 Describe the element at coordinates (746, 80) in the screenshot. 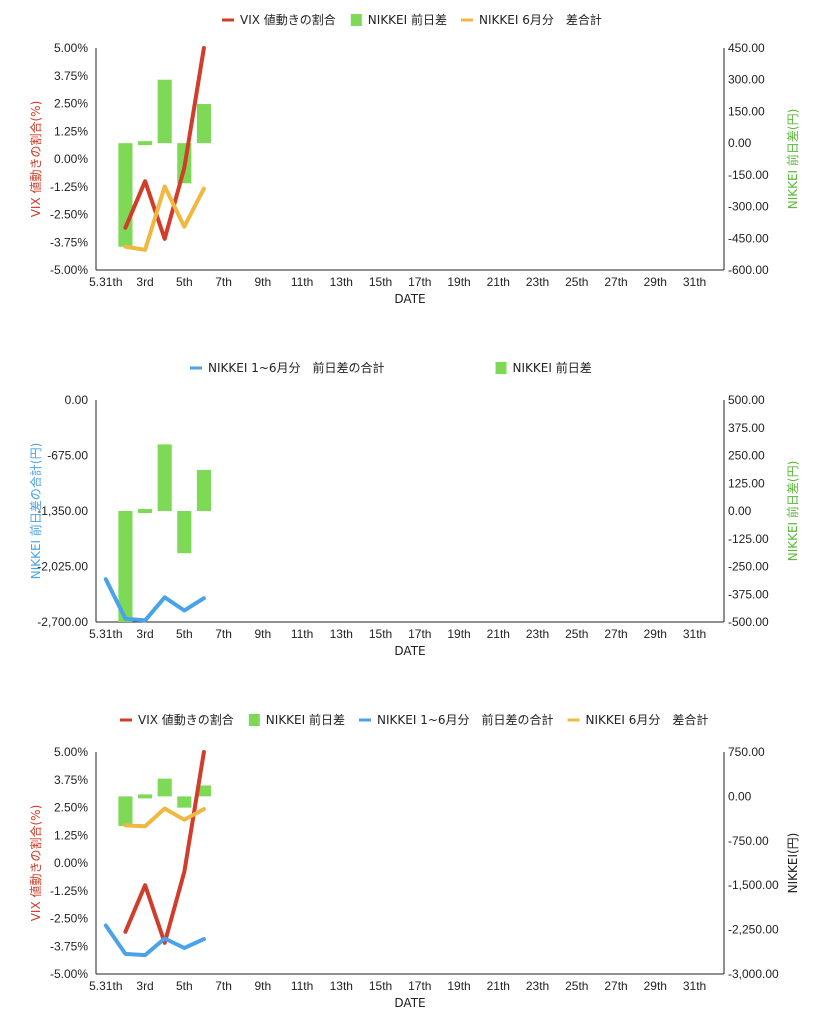

I see `y-right-tick-label: 300.00` at that location.